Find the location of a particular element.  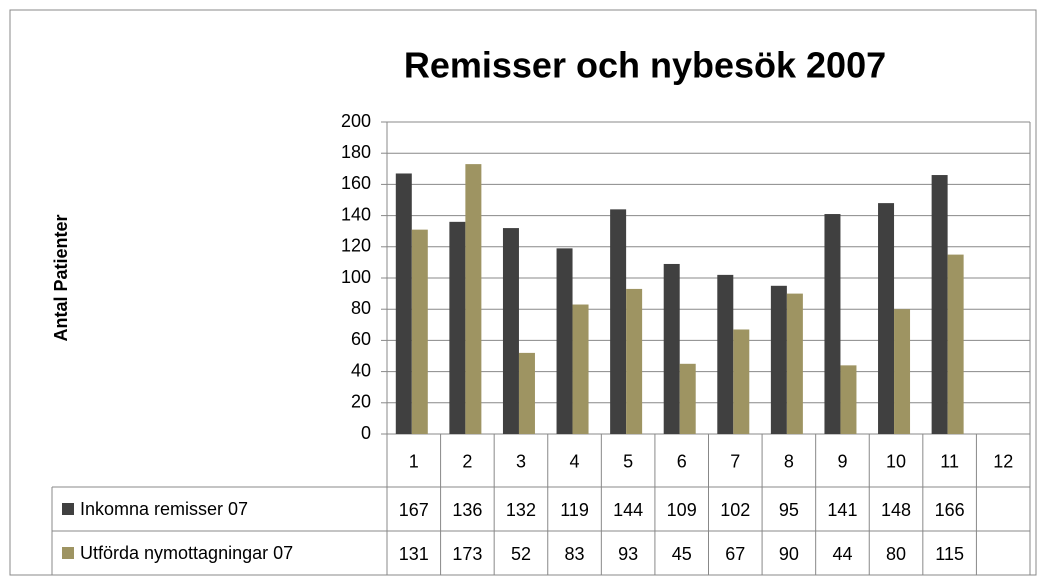

table-value: 44 is located at coordinates (842, 554).